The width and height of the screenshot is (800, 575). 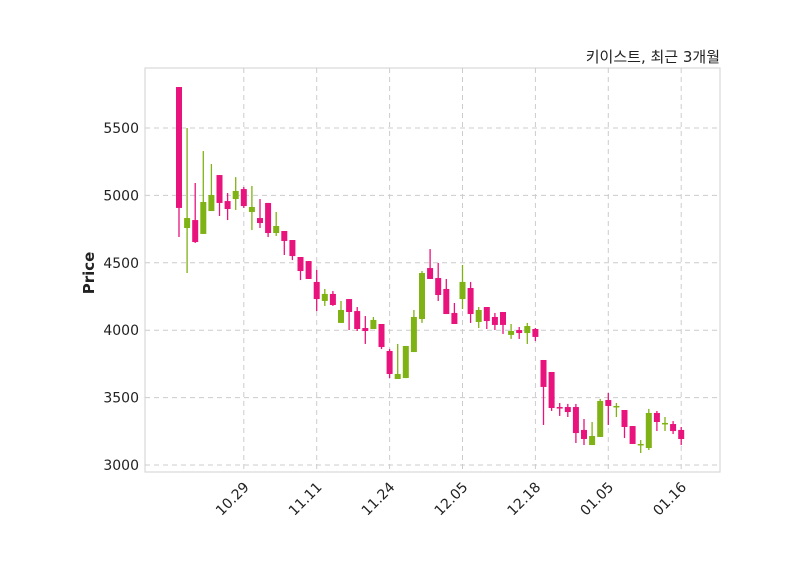 What do you see at coordinates (306, 500) in the screenshot?
I see `x-tick-label: 11.11` at bounding box center [306, 500].